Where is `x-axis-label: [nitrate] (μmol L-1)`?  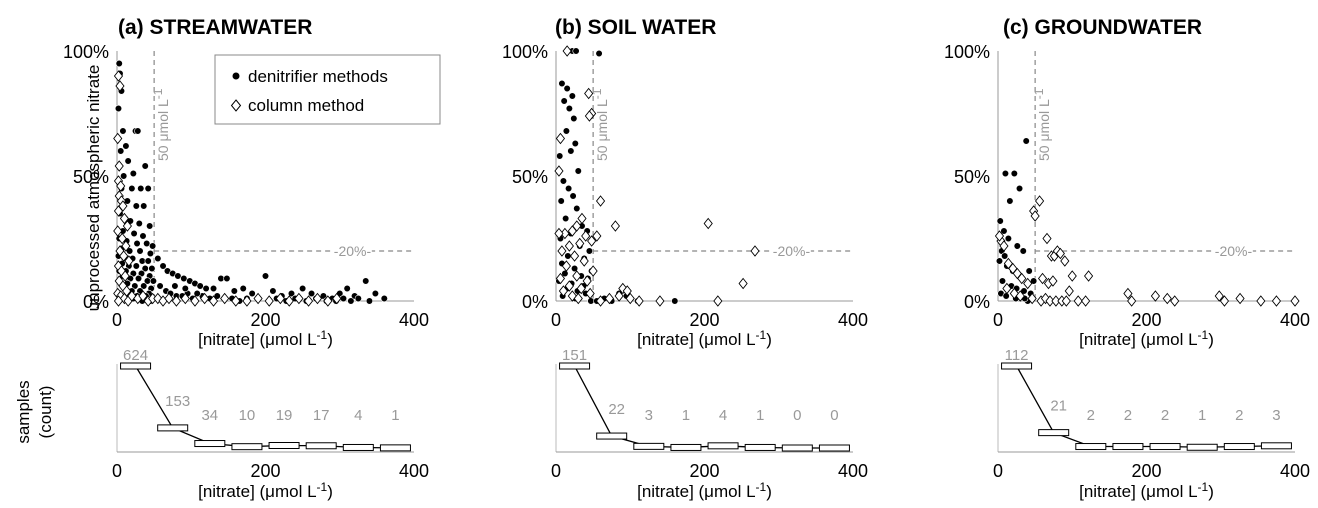 x-axis-label: [nitrate] (μmol L-1) is located at coordinates (265, 338).